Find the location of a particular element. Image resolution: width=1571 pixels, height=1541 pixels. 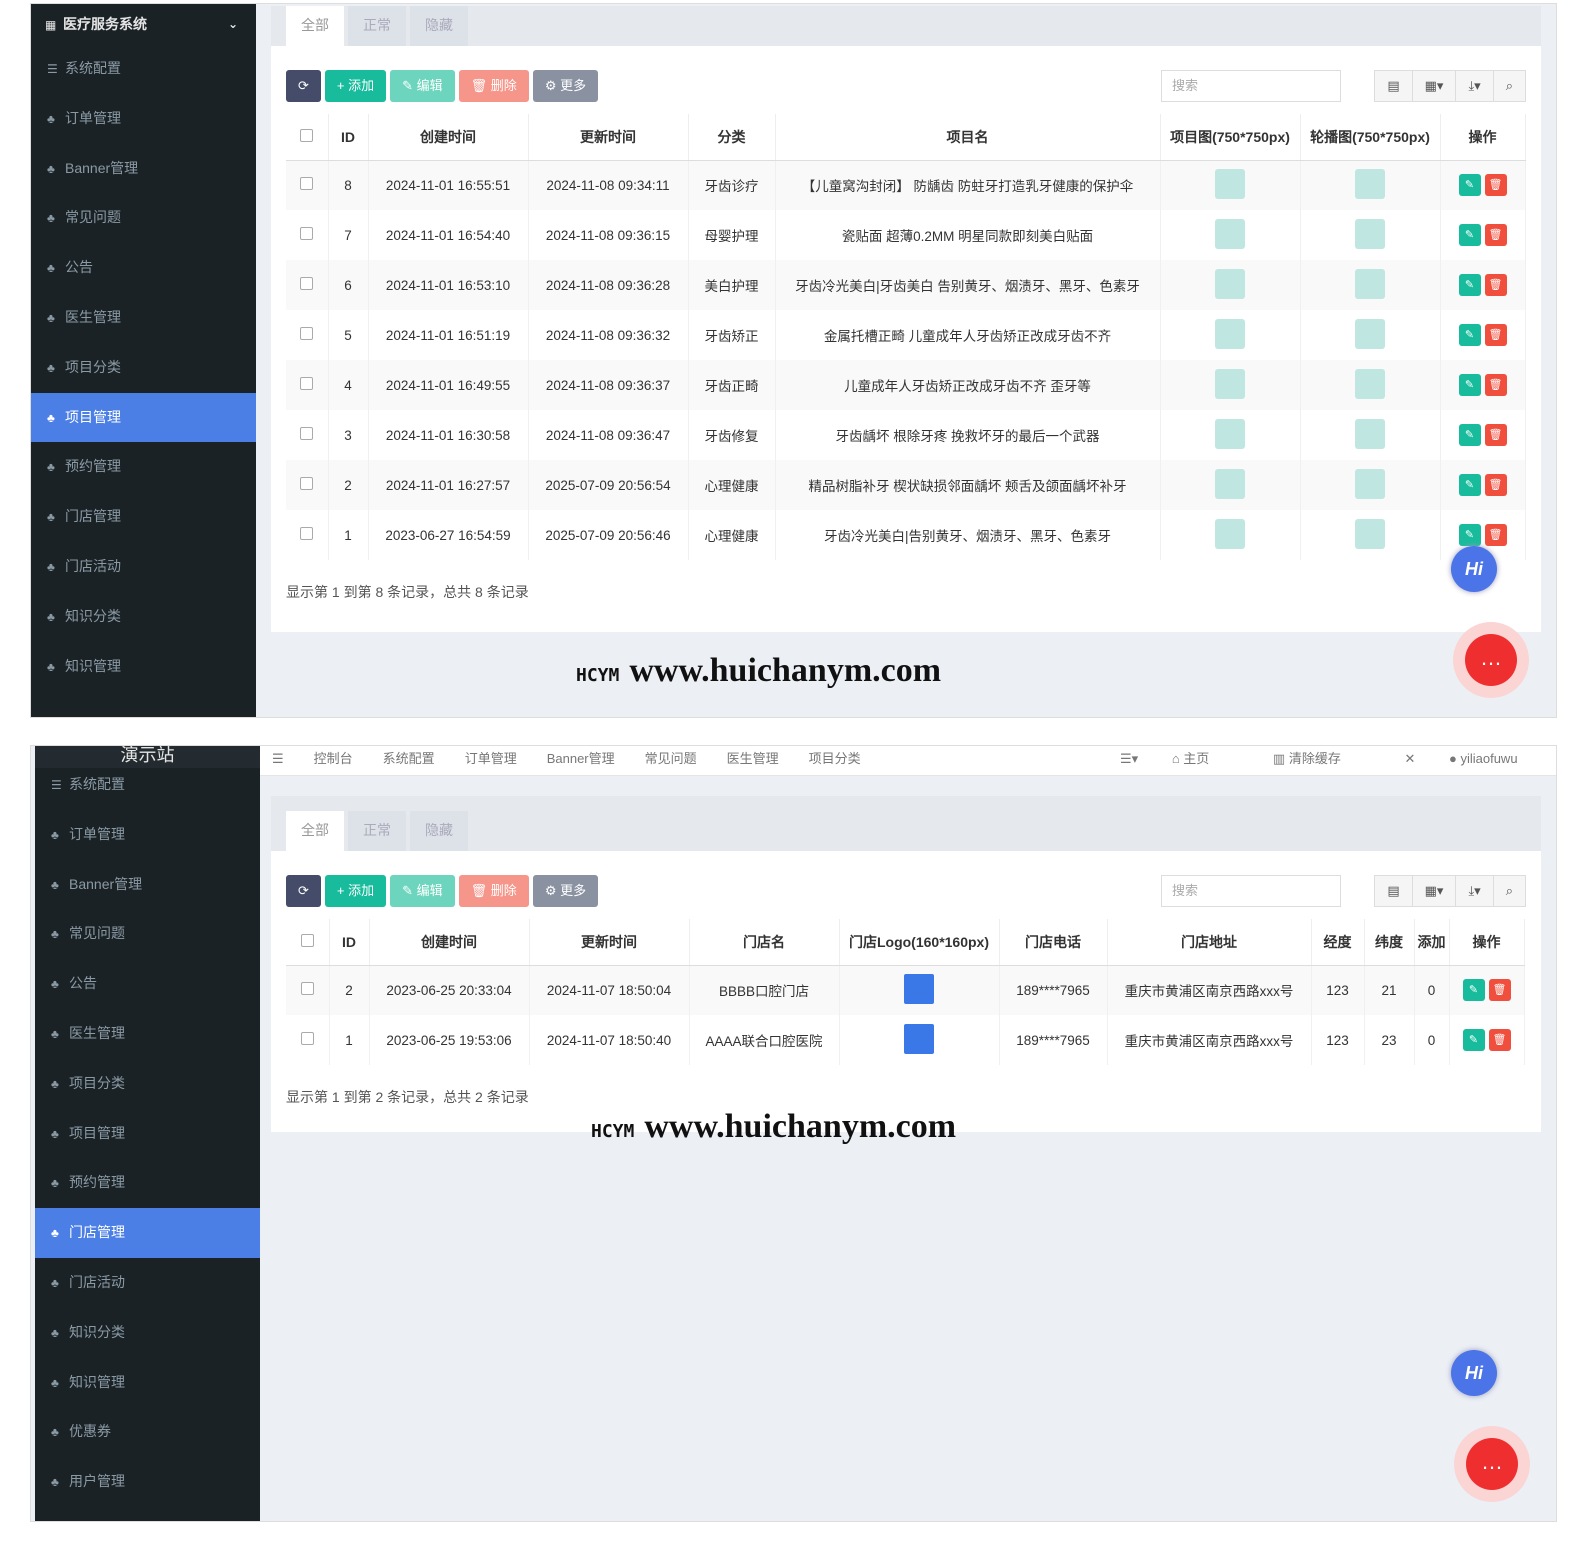

sidebar-item: ♣ 常见问题 is located at coordinates (147, 934).